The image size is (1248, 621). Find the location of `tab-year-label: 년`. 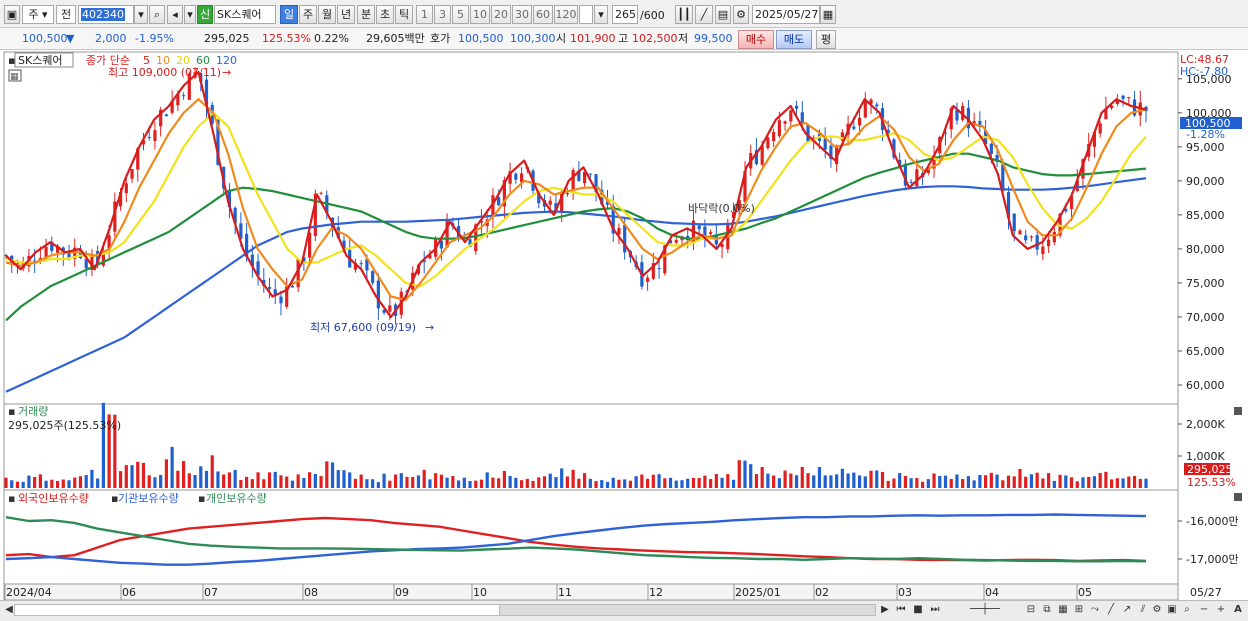

tab-year-label: 년 is located at coordinates (346, 14).